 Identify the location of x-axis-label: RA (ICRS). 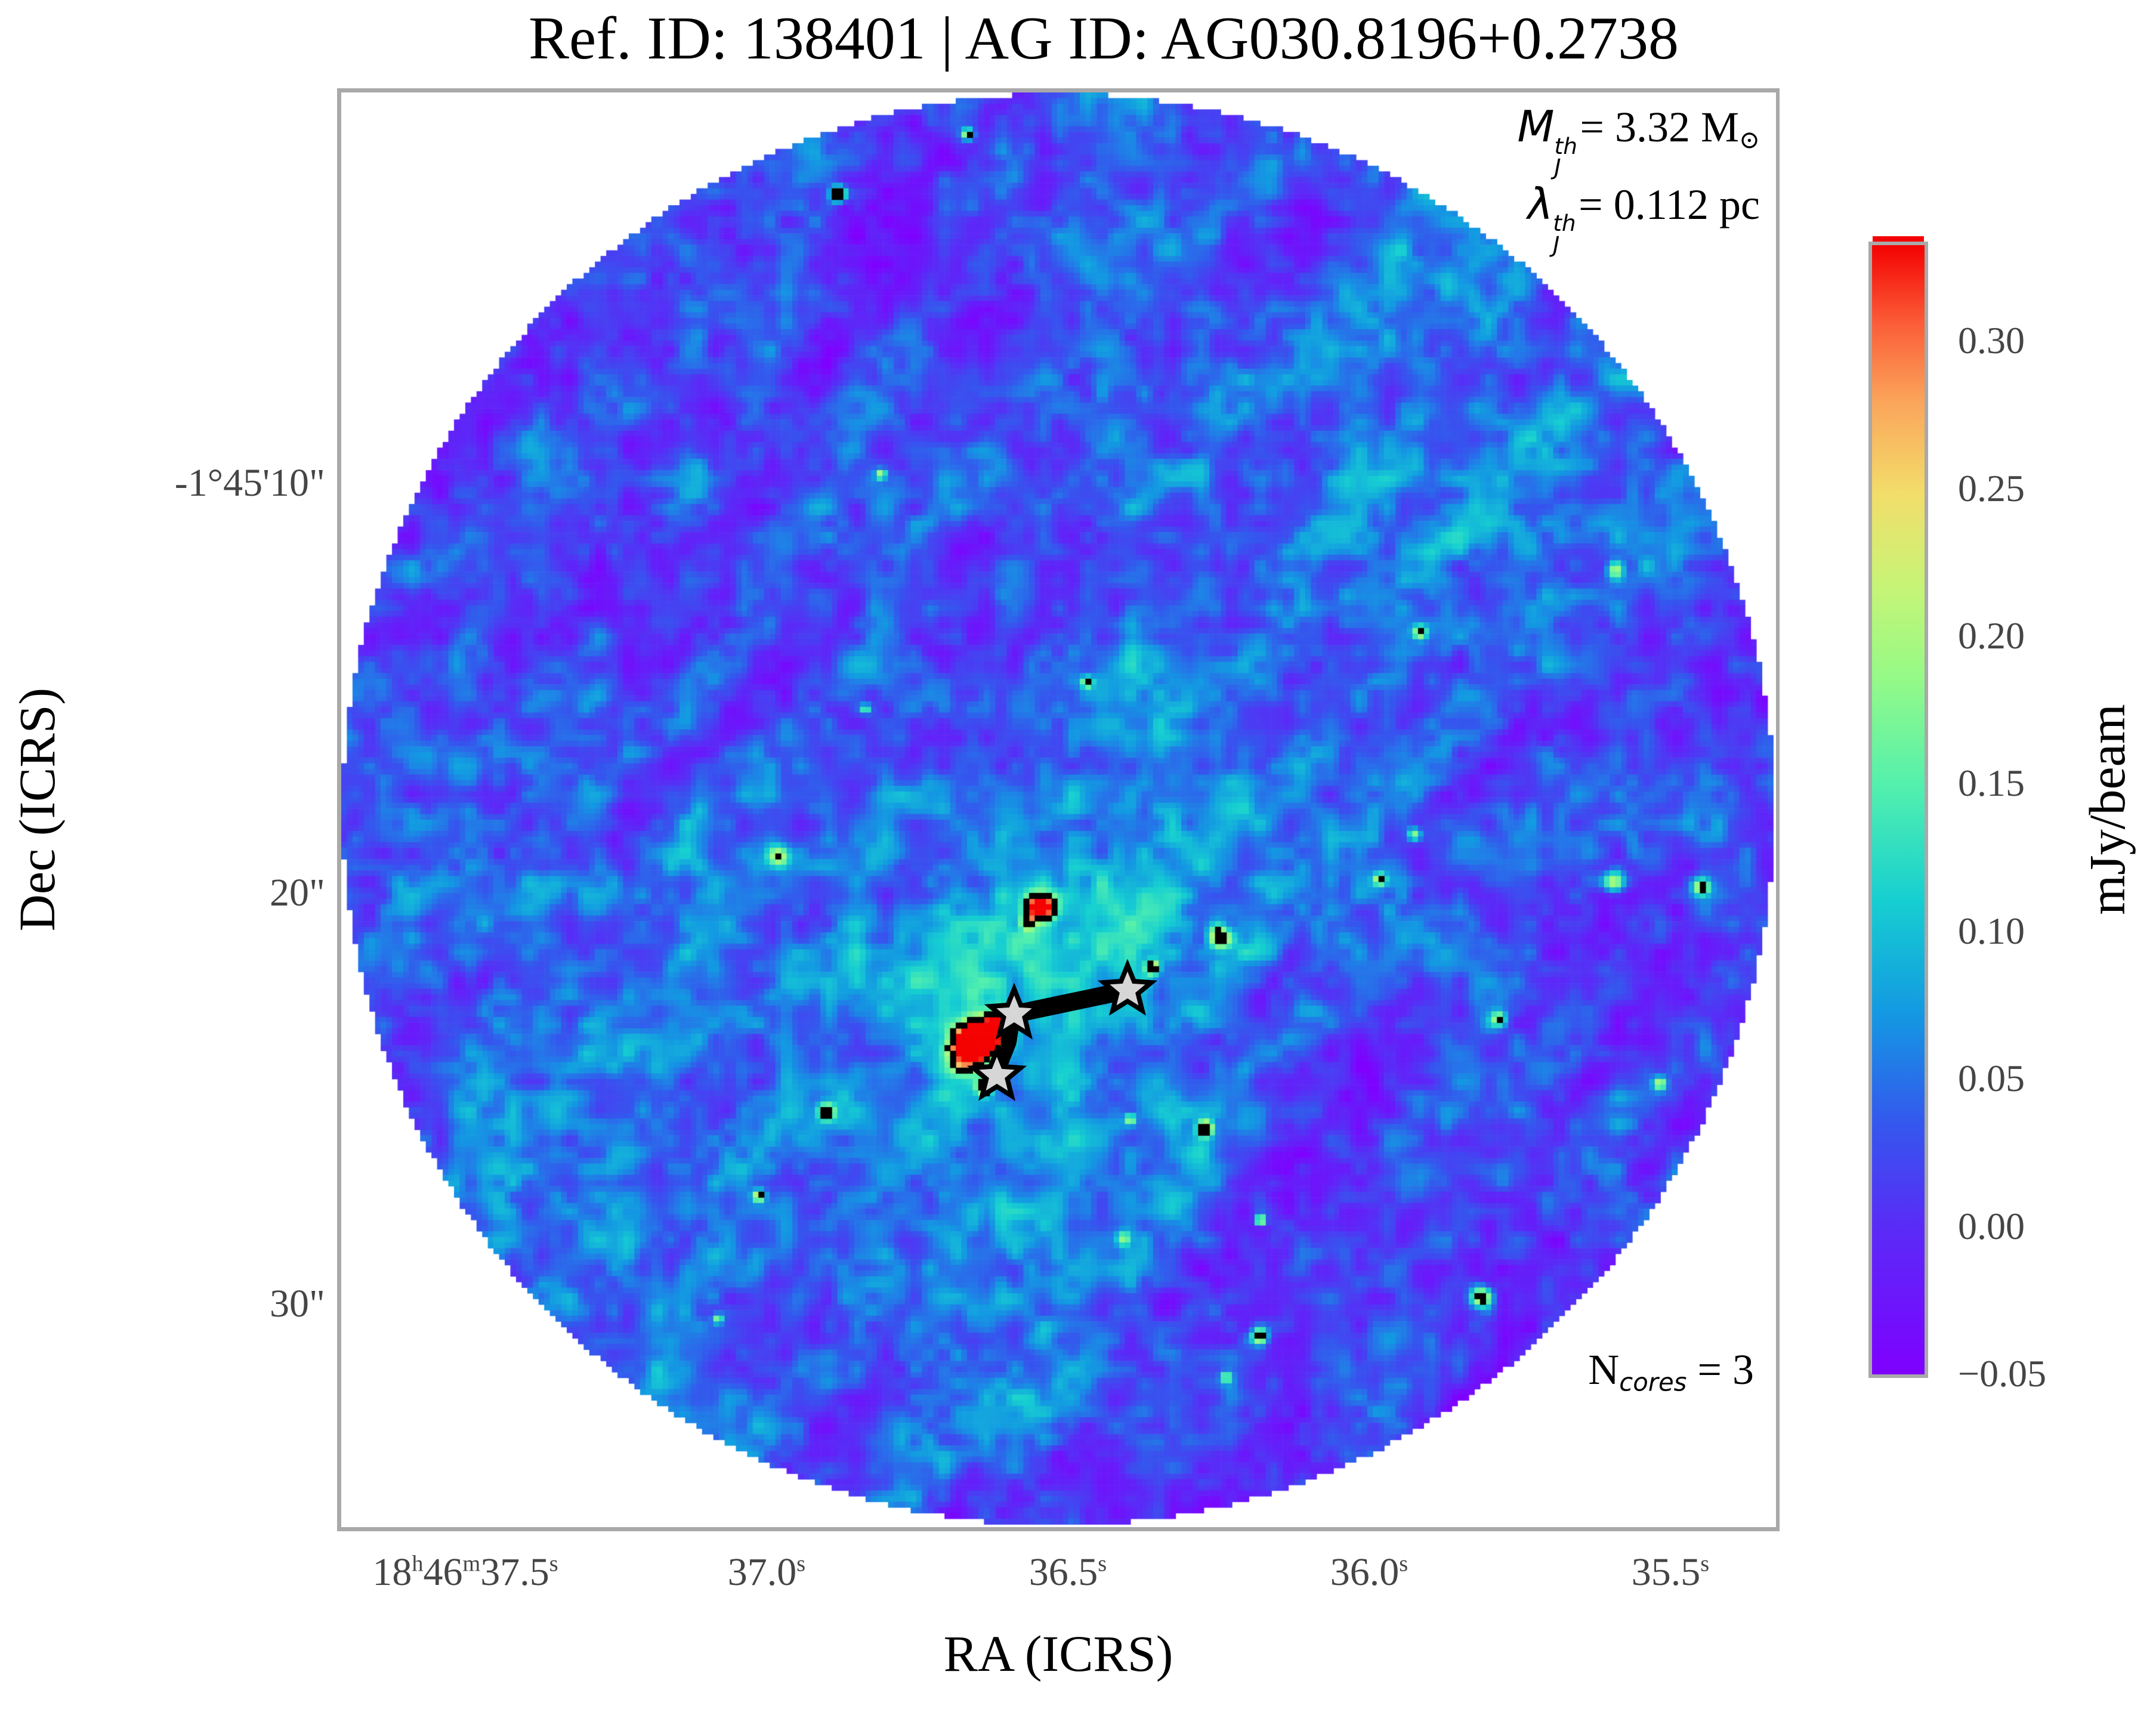
(1058, 1654).